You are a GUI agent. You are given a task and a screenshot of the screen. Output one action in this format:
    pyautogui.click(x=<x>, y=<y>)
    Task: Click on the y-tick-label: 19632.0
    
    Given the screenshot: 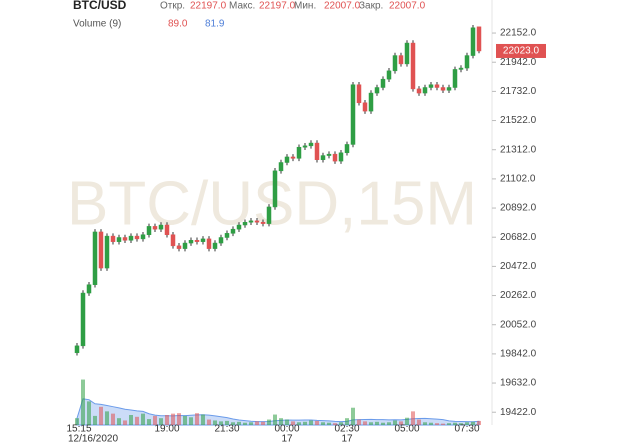 What is the action you would take?
    pyautogui.click(x=518, y=383)
    